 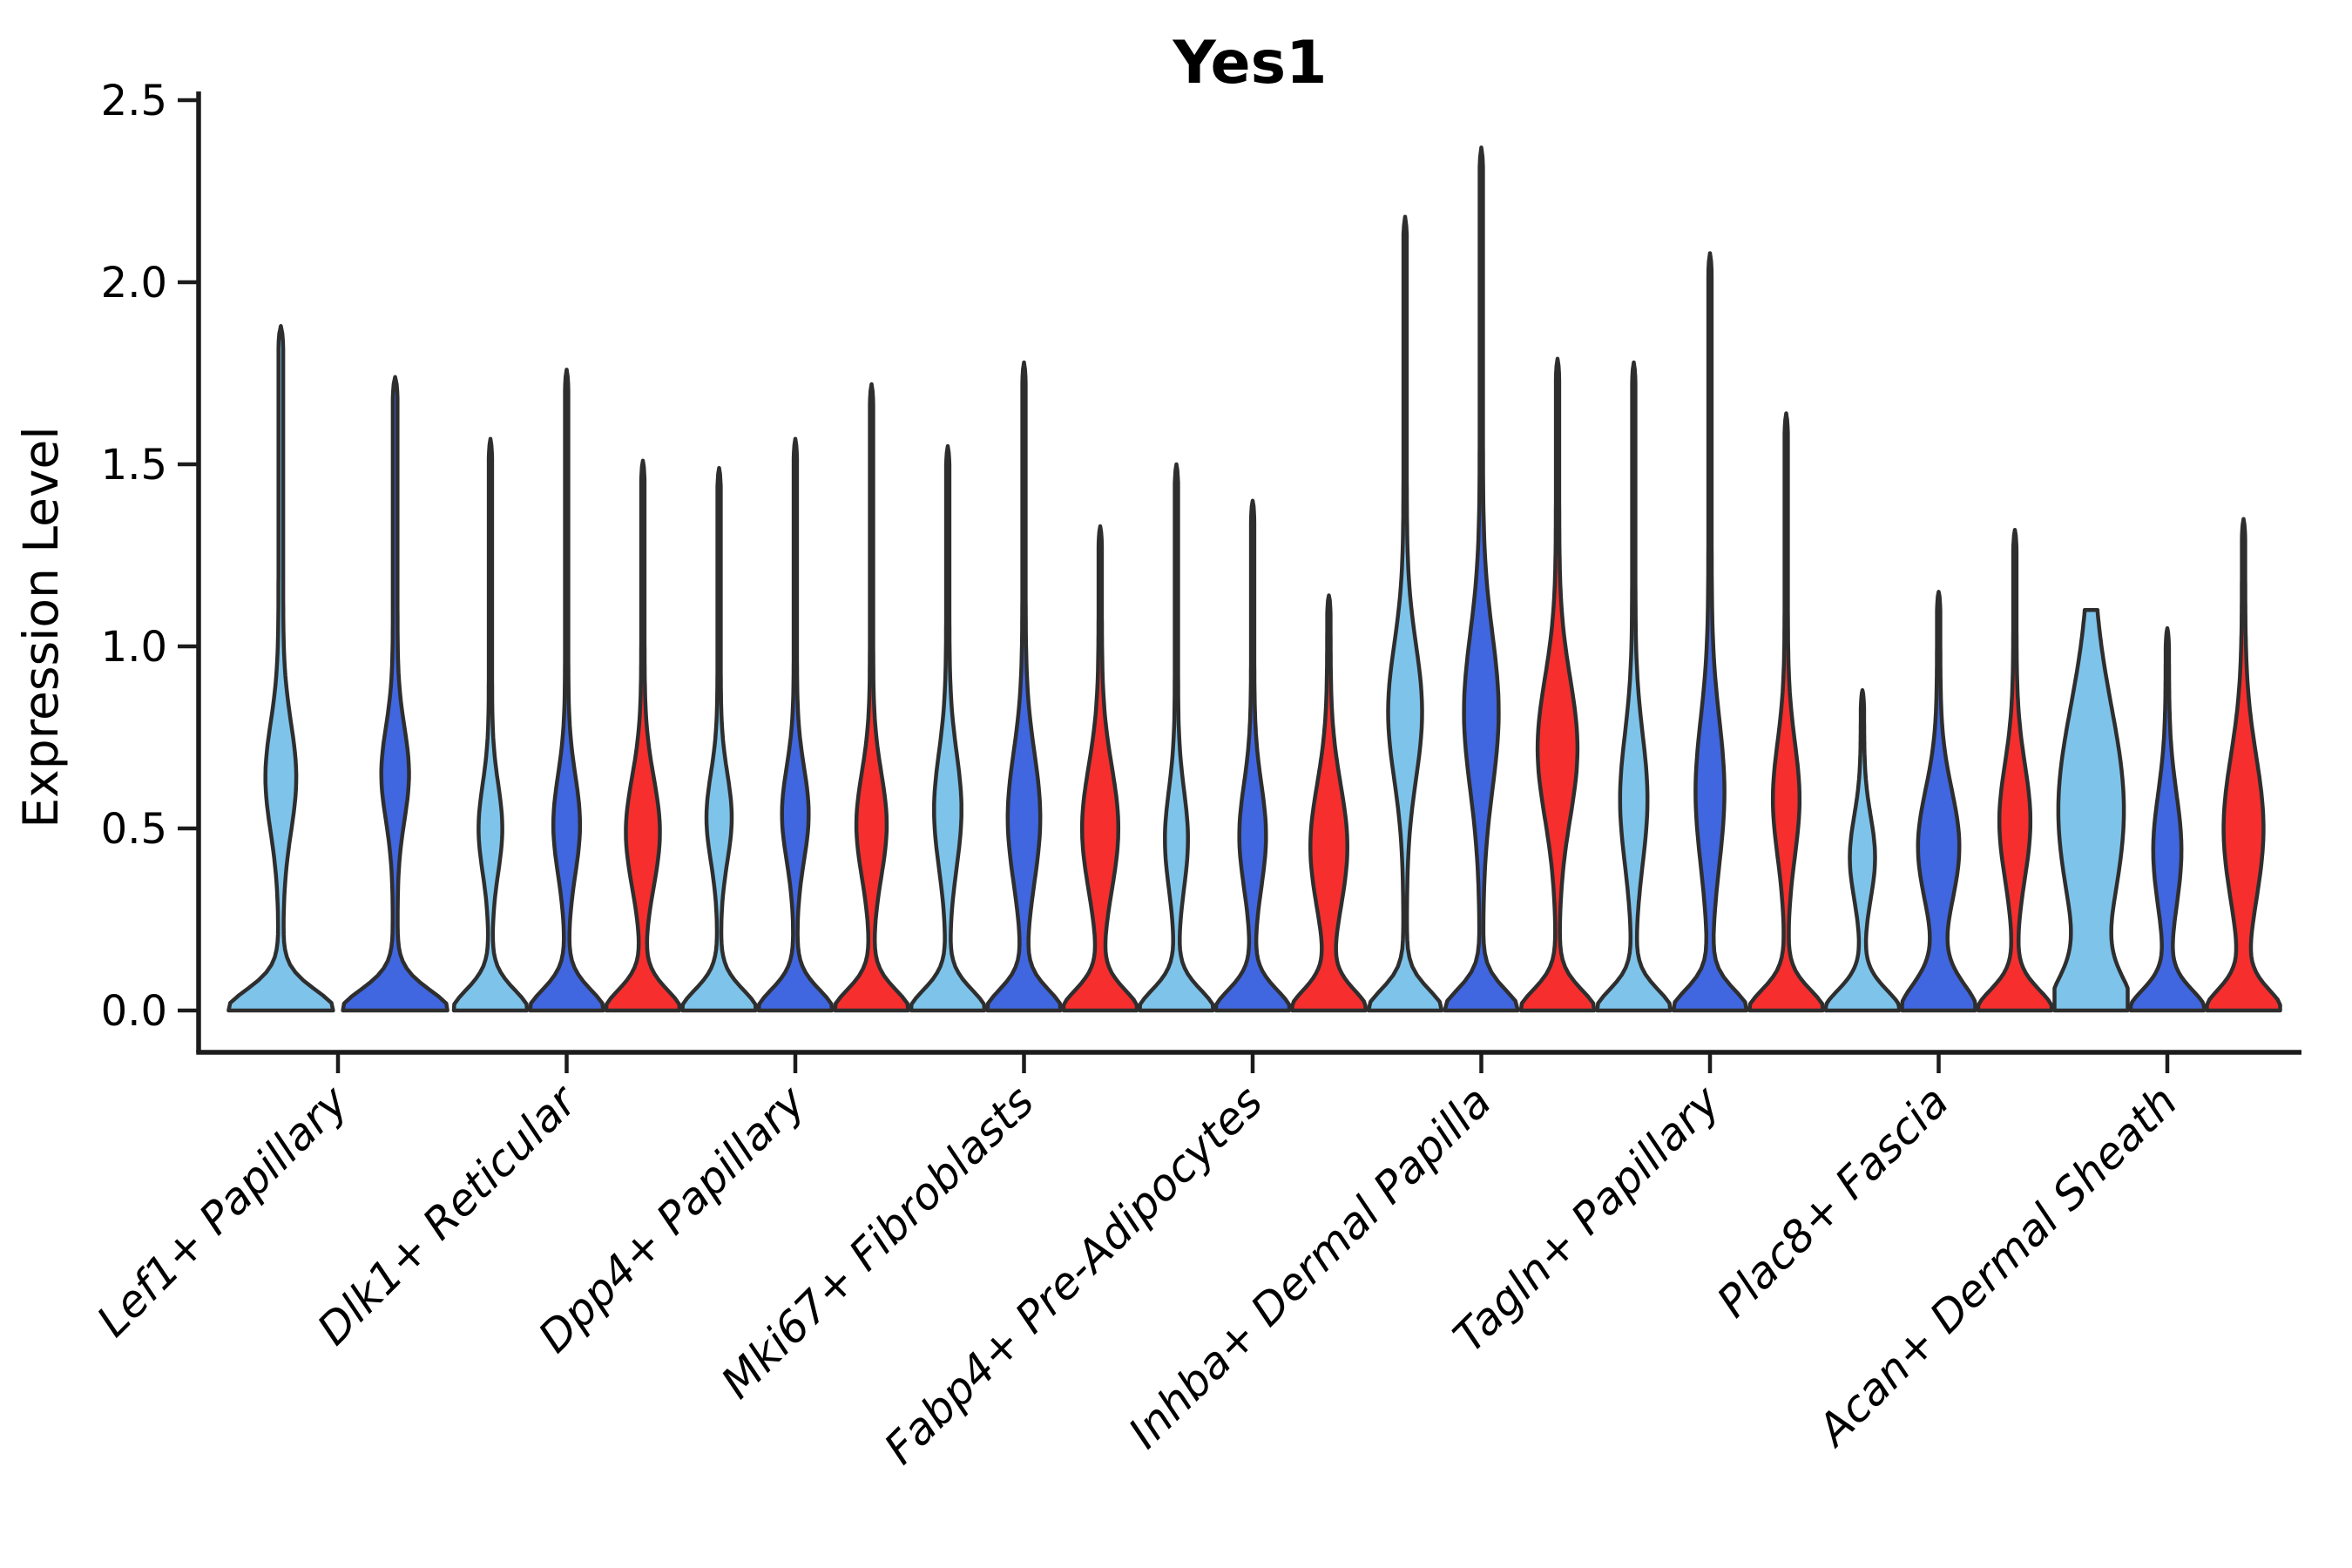 I want to click on x-tick-label: Acan+ Dermal Sheath, so click(x=1997, y=1266).